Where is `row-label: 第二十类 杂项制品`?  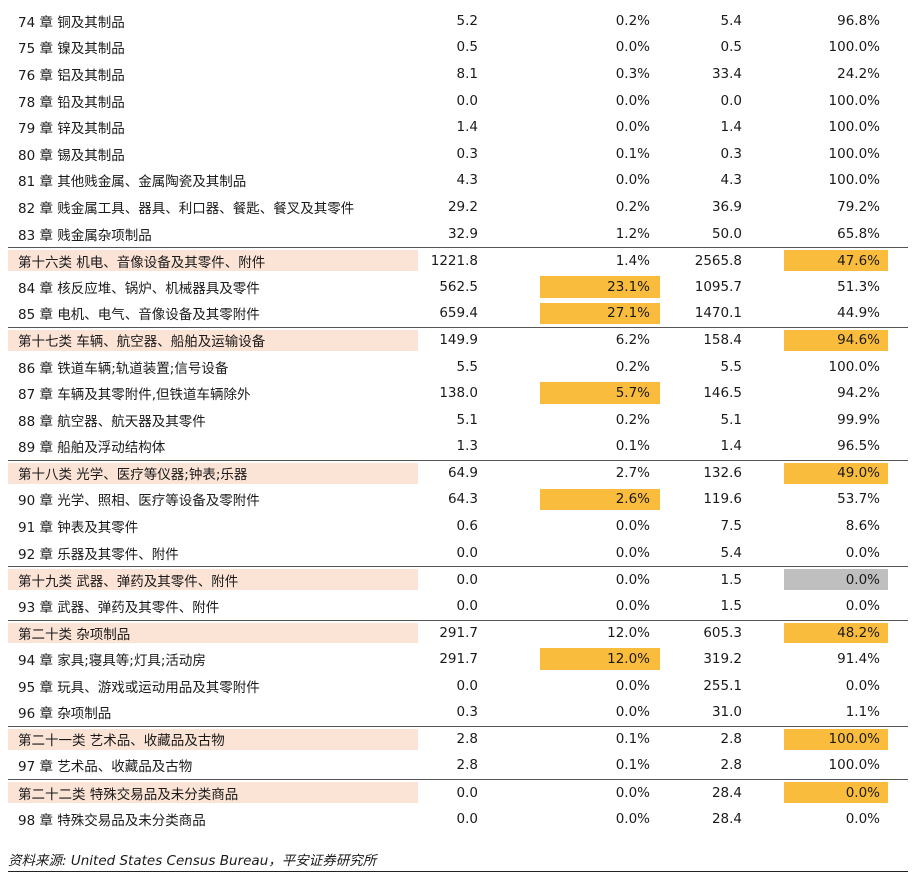 row-label: 第二十类 杂项制品 is located at coordinates (213, 633).